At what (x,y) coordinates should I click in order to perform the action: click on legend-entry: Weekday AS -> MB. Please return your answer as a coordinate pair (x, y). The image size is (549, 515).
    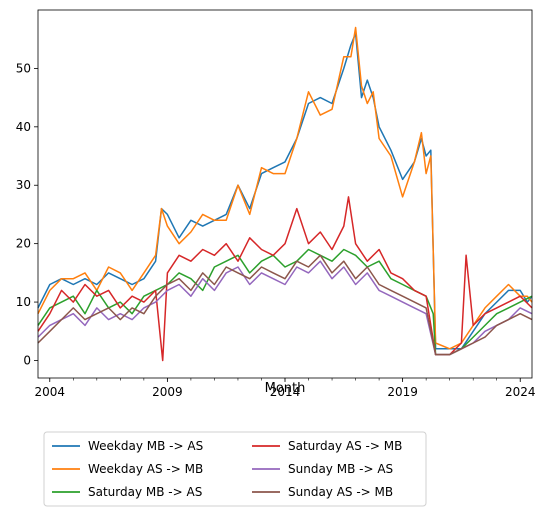
    Looking at the image, I should click on (127, 469).